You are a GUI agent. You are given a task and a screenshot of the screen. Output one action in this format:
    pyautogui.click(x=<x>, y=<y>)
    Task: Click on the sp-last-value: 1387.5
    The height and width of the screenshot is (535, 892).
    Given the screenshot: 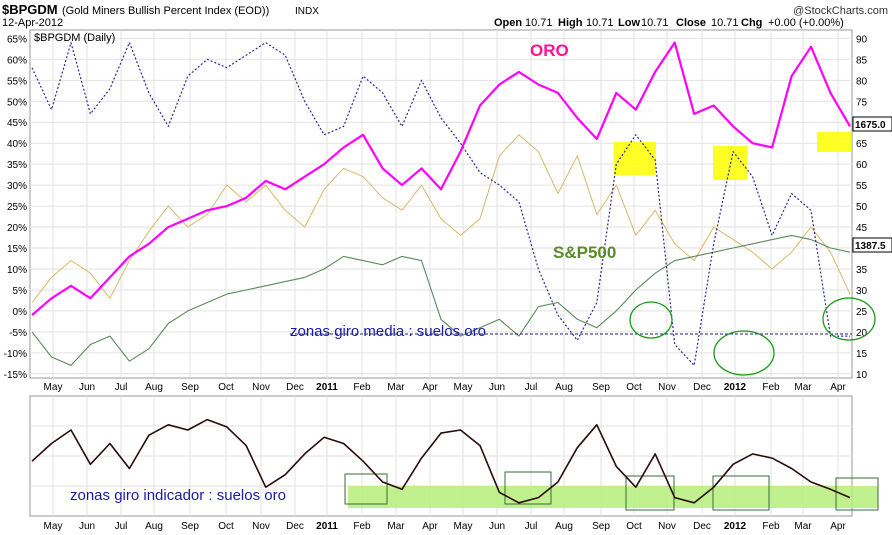 What is the action you would take?
    pyautogui.click(x=870, y=246)
    